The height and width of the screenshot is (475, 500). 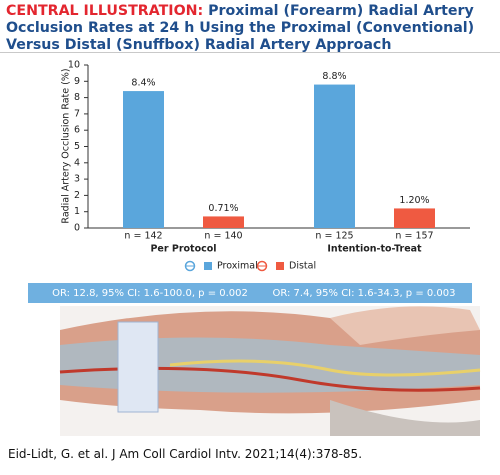 I want to click on value-label: 1.20%, so click(x=414, y=200).